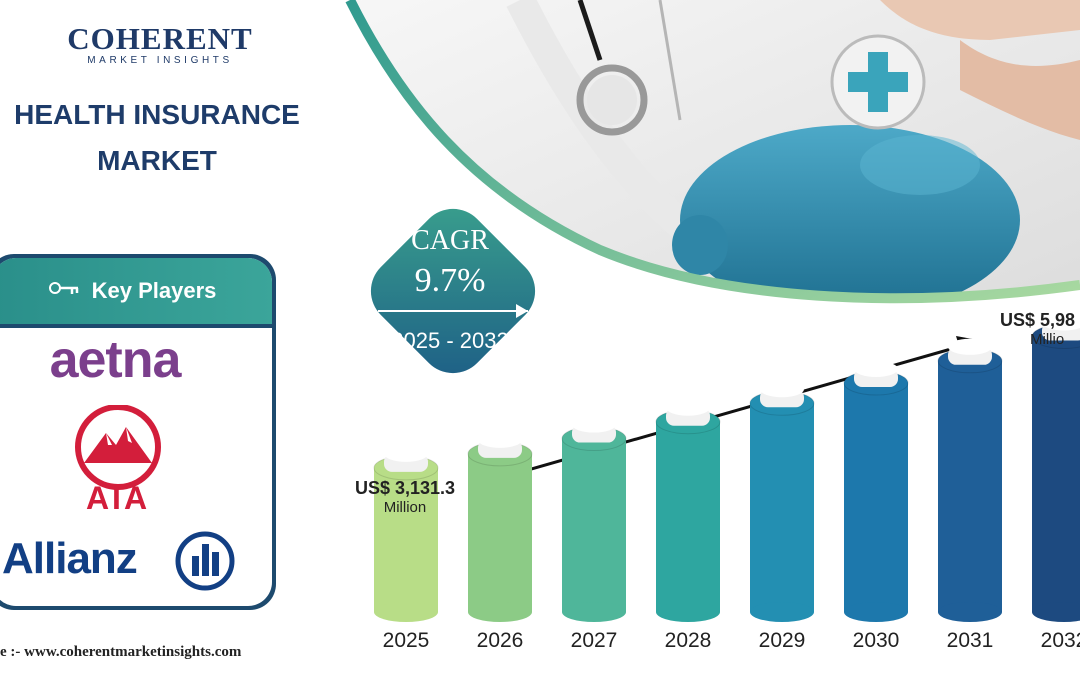  Describe the element at coordinates (500, 640) in the screenshot. I see `x-tick-label: 2026` at that location.